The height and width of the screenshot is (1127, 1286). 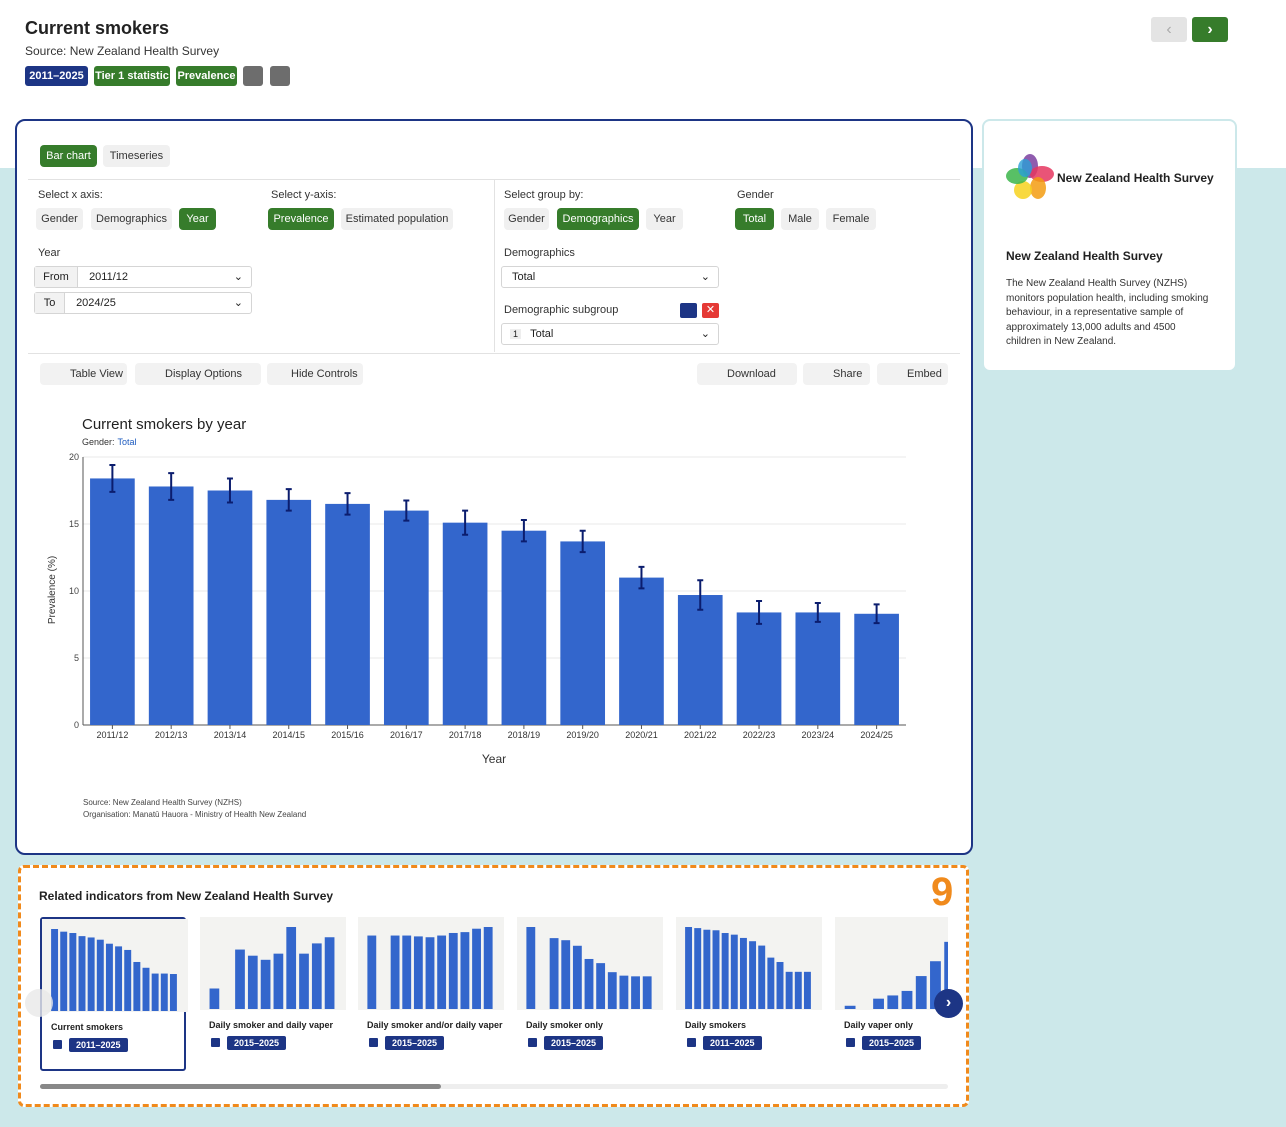 What do you see at coordinates (542, 334) in the screenshot?
I see `subgroup-value: Total` at bounding box center [542, 334].